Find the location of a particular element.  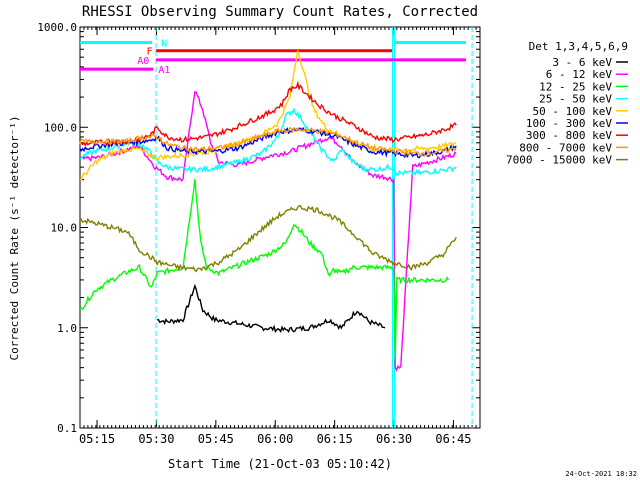

state-label-n: N is located at coordinates (164, 44).